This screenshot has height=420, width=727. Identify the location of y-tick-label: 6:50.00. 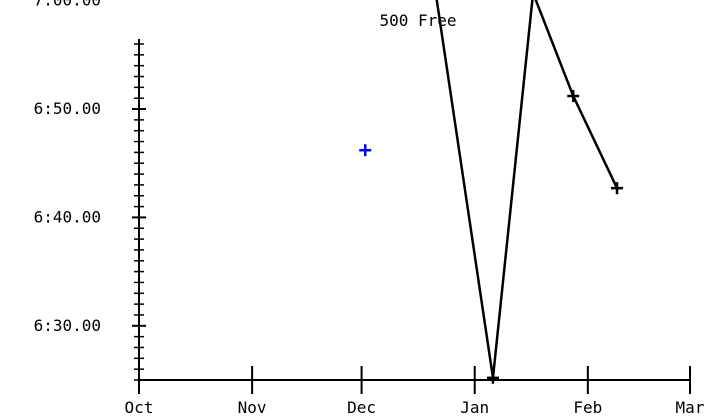
(67, 108).